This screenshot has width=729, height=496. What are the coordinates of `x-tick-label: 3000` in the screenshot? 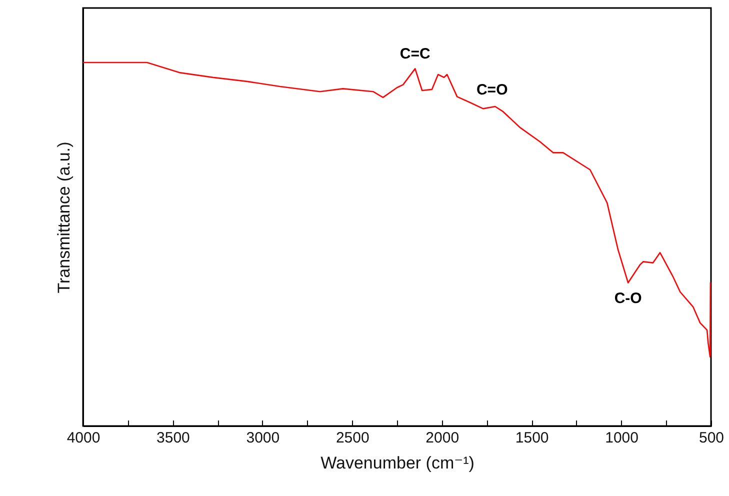 It's located at (263, 438).